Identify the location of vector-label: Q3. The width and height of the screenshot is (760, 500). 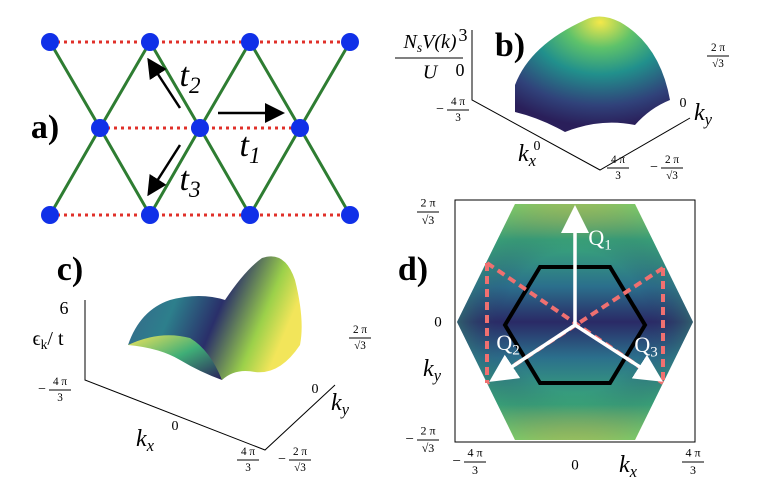
(645, 346).